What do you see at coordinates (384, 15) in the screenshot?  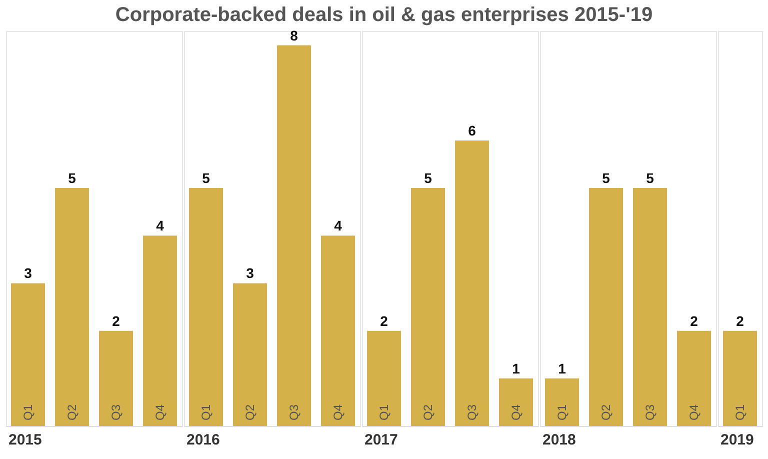 I see `text: Corporate-backed deals in oil & gas enterprises 2015-'19` at bounding box center [384, 15].